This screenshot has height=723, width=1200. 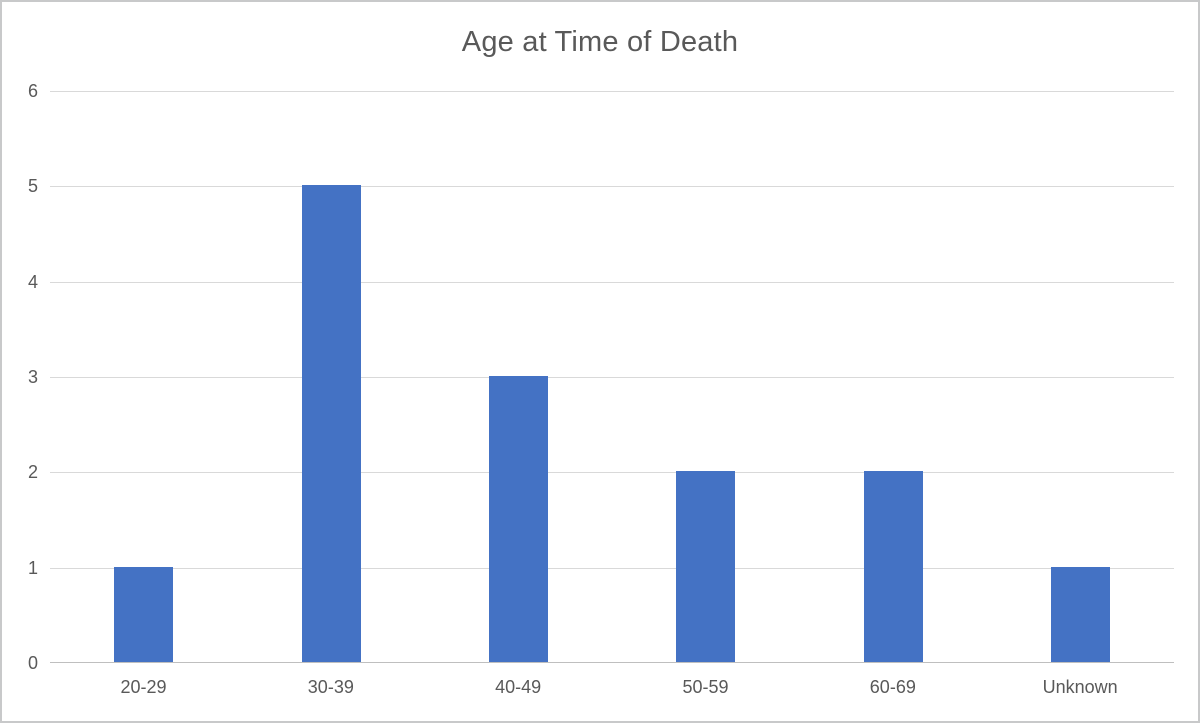 What do you see at coordinates (32, 472) in the screenshot?
I see `y-tick-label-2: 2` at bounding box center [32, 472].